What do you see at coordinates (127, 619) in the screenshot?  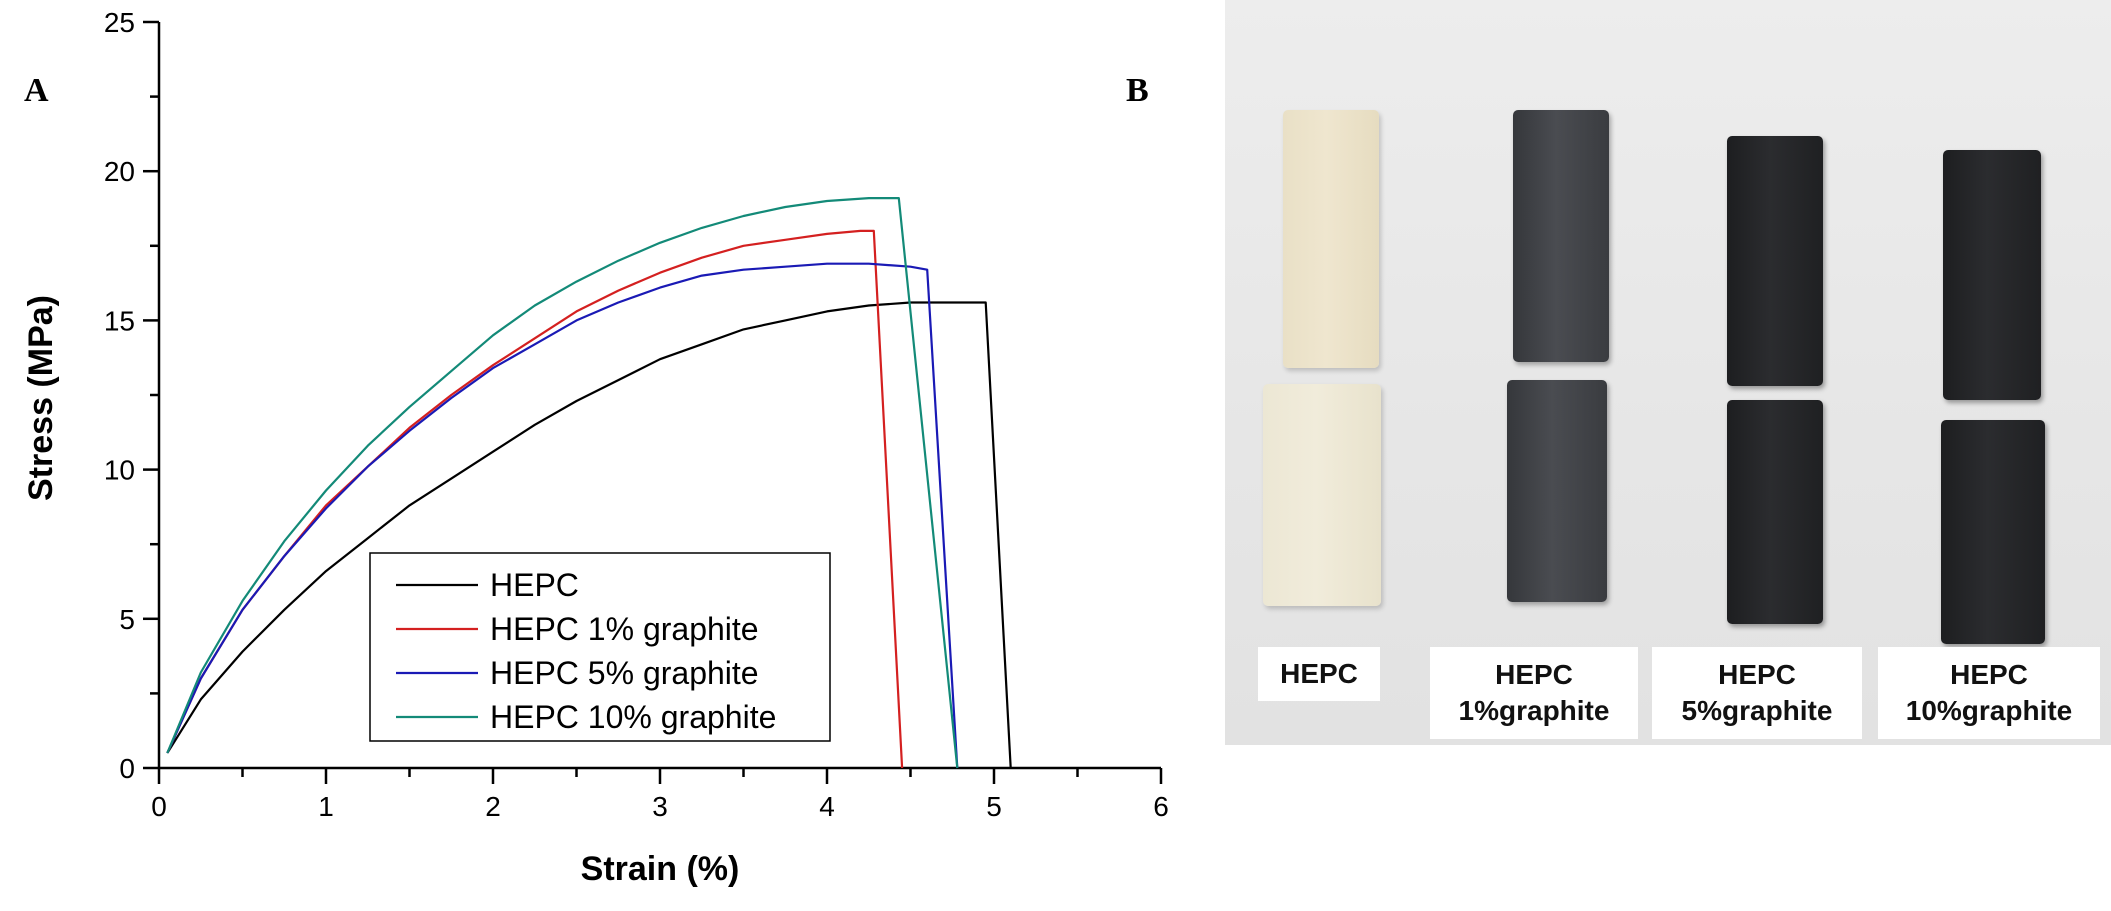 I see `y-tick-label: 5` at bounding box center [127, 619].